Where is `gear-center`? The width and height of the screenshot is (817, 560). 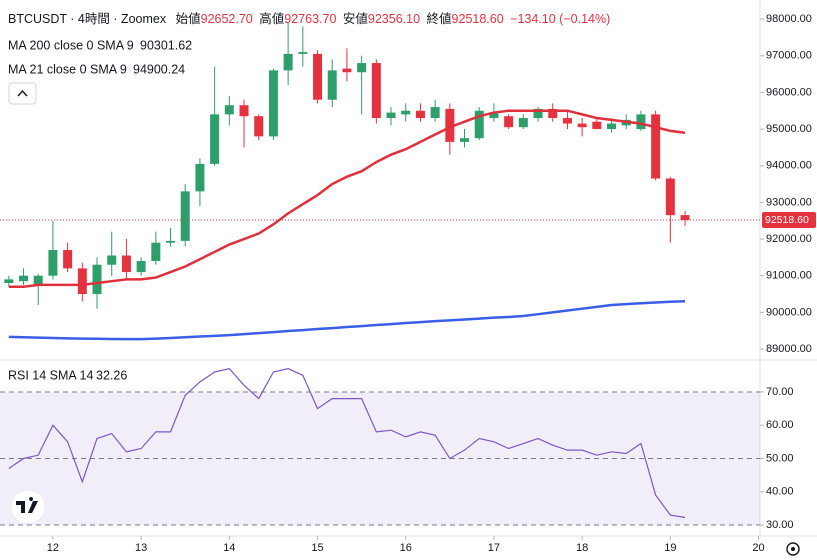
gear-center is located at coordinates (793, 549).